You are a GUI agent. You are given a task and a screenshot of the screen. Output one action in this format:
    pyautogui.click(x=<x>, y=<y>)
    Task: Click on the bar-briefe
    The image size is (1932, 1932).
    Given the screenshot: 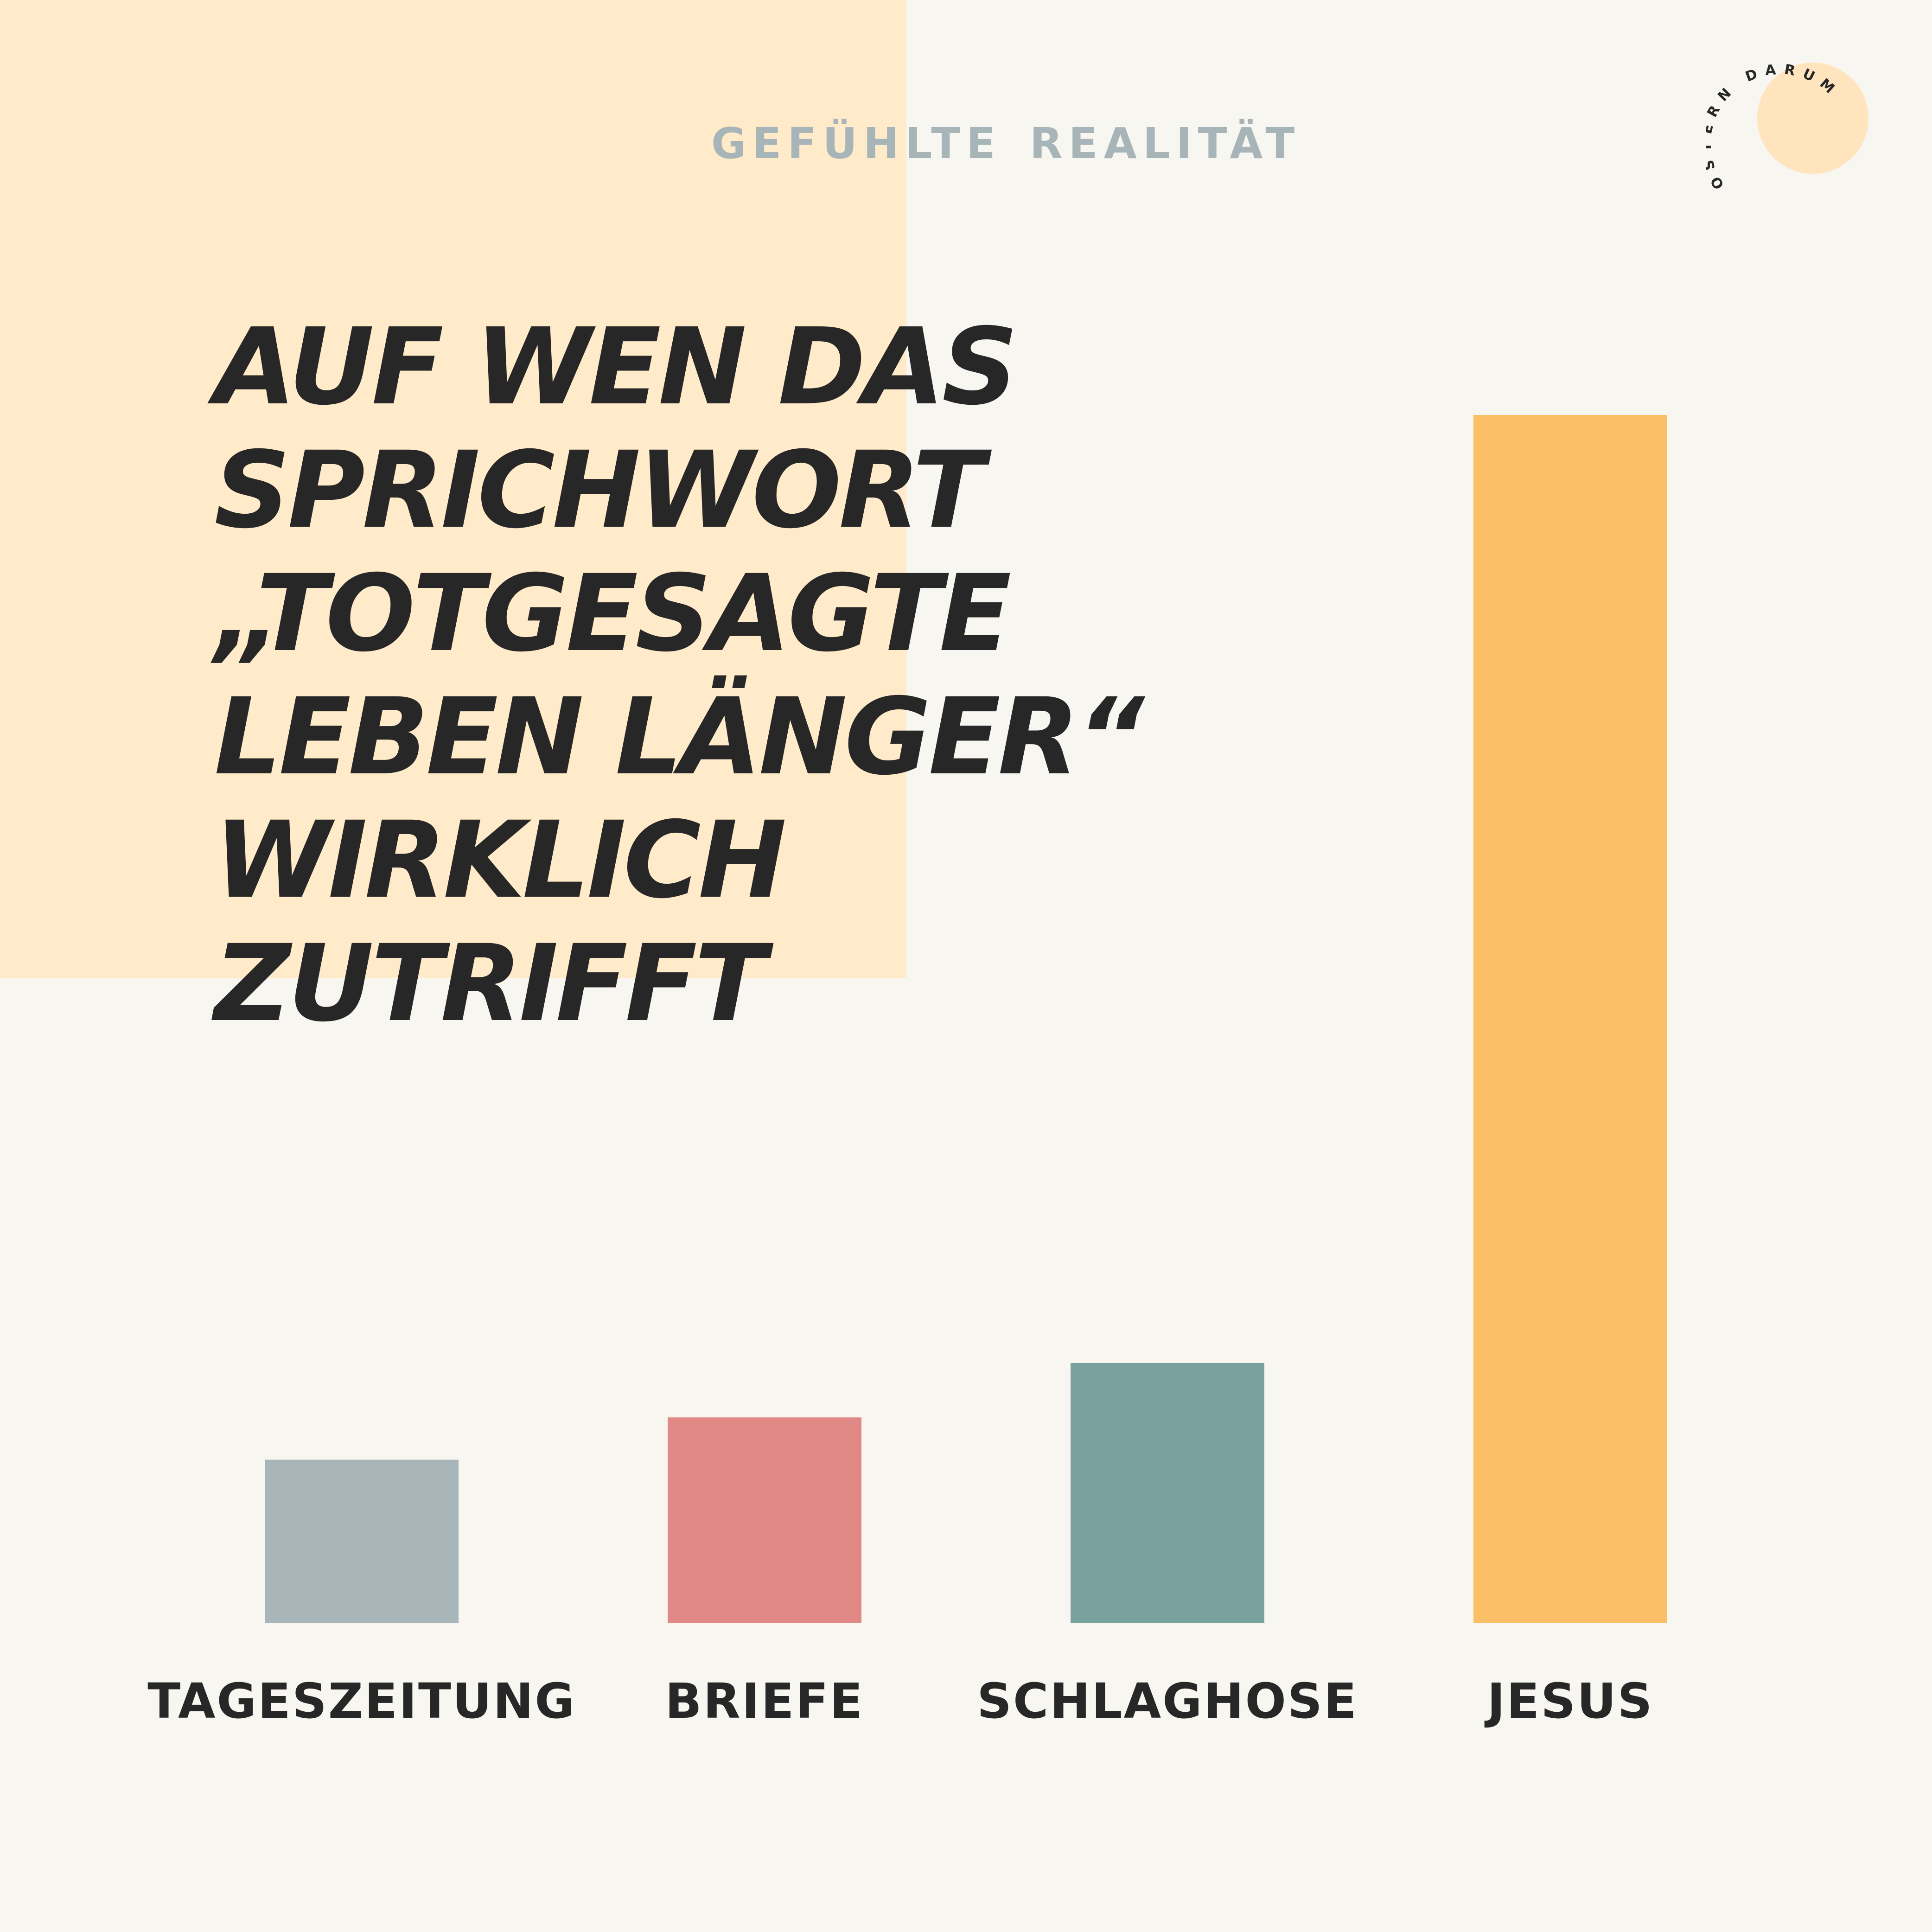 What is the action you would take?
    pyautogui.click(x=764, y=1520)
    